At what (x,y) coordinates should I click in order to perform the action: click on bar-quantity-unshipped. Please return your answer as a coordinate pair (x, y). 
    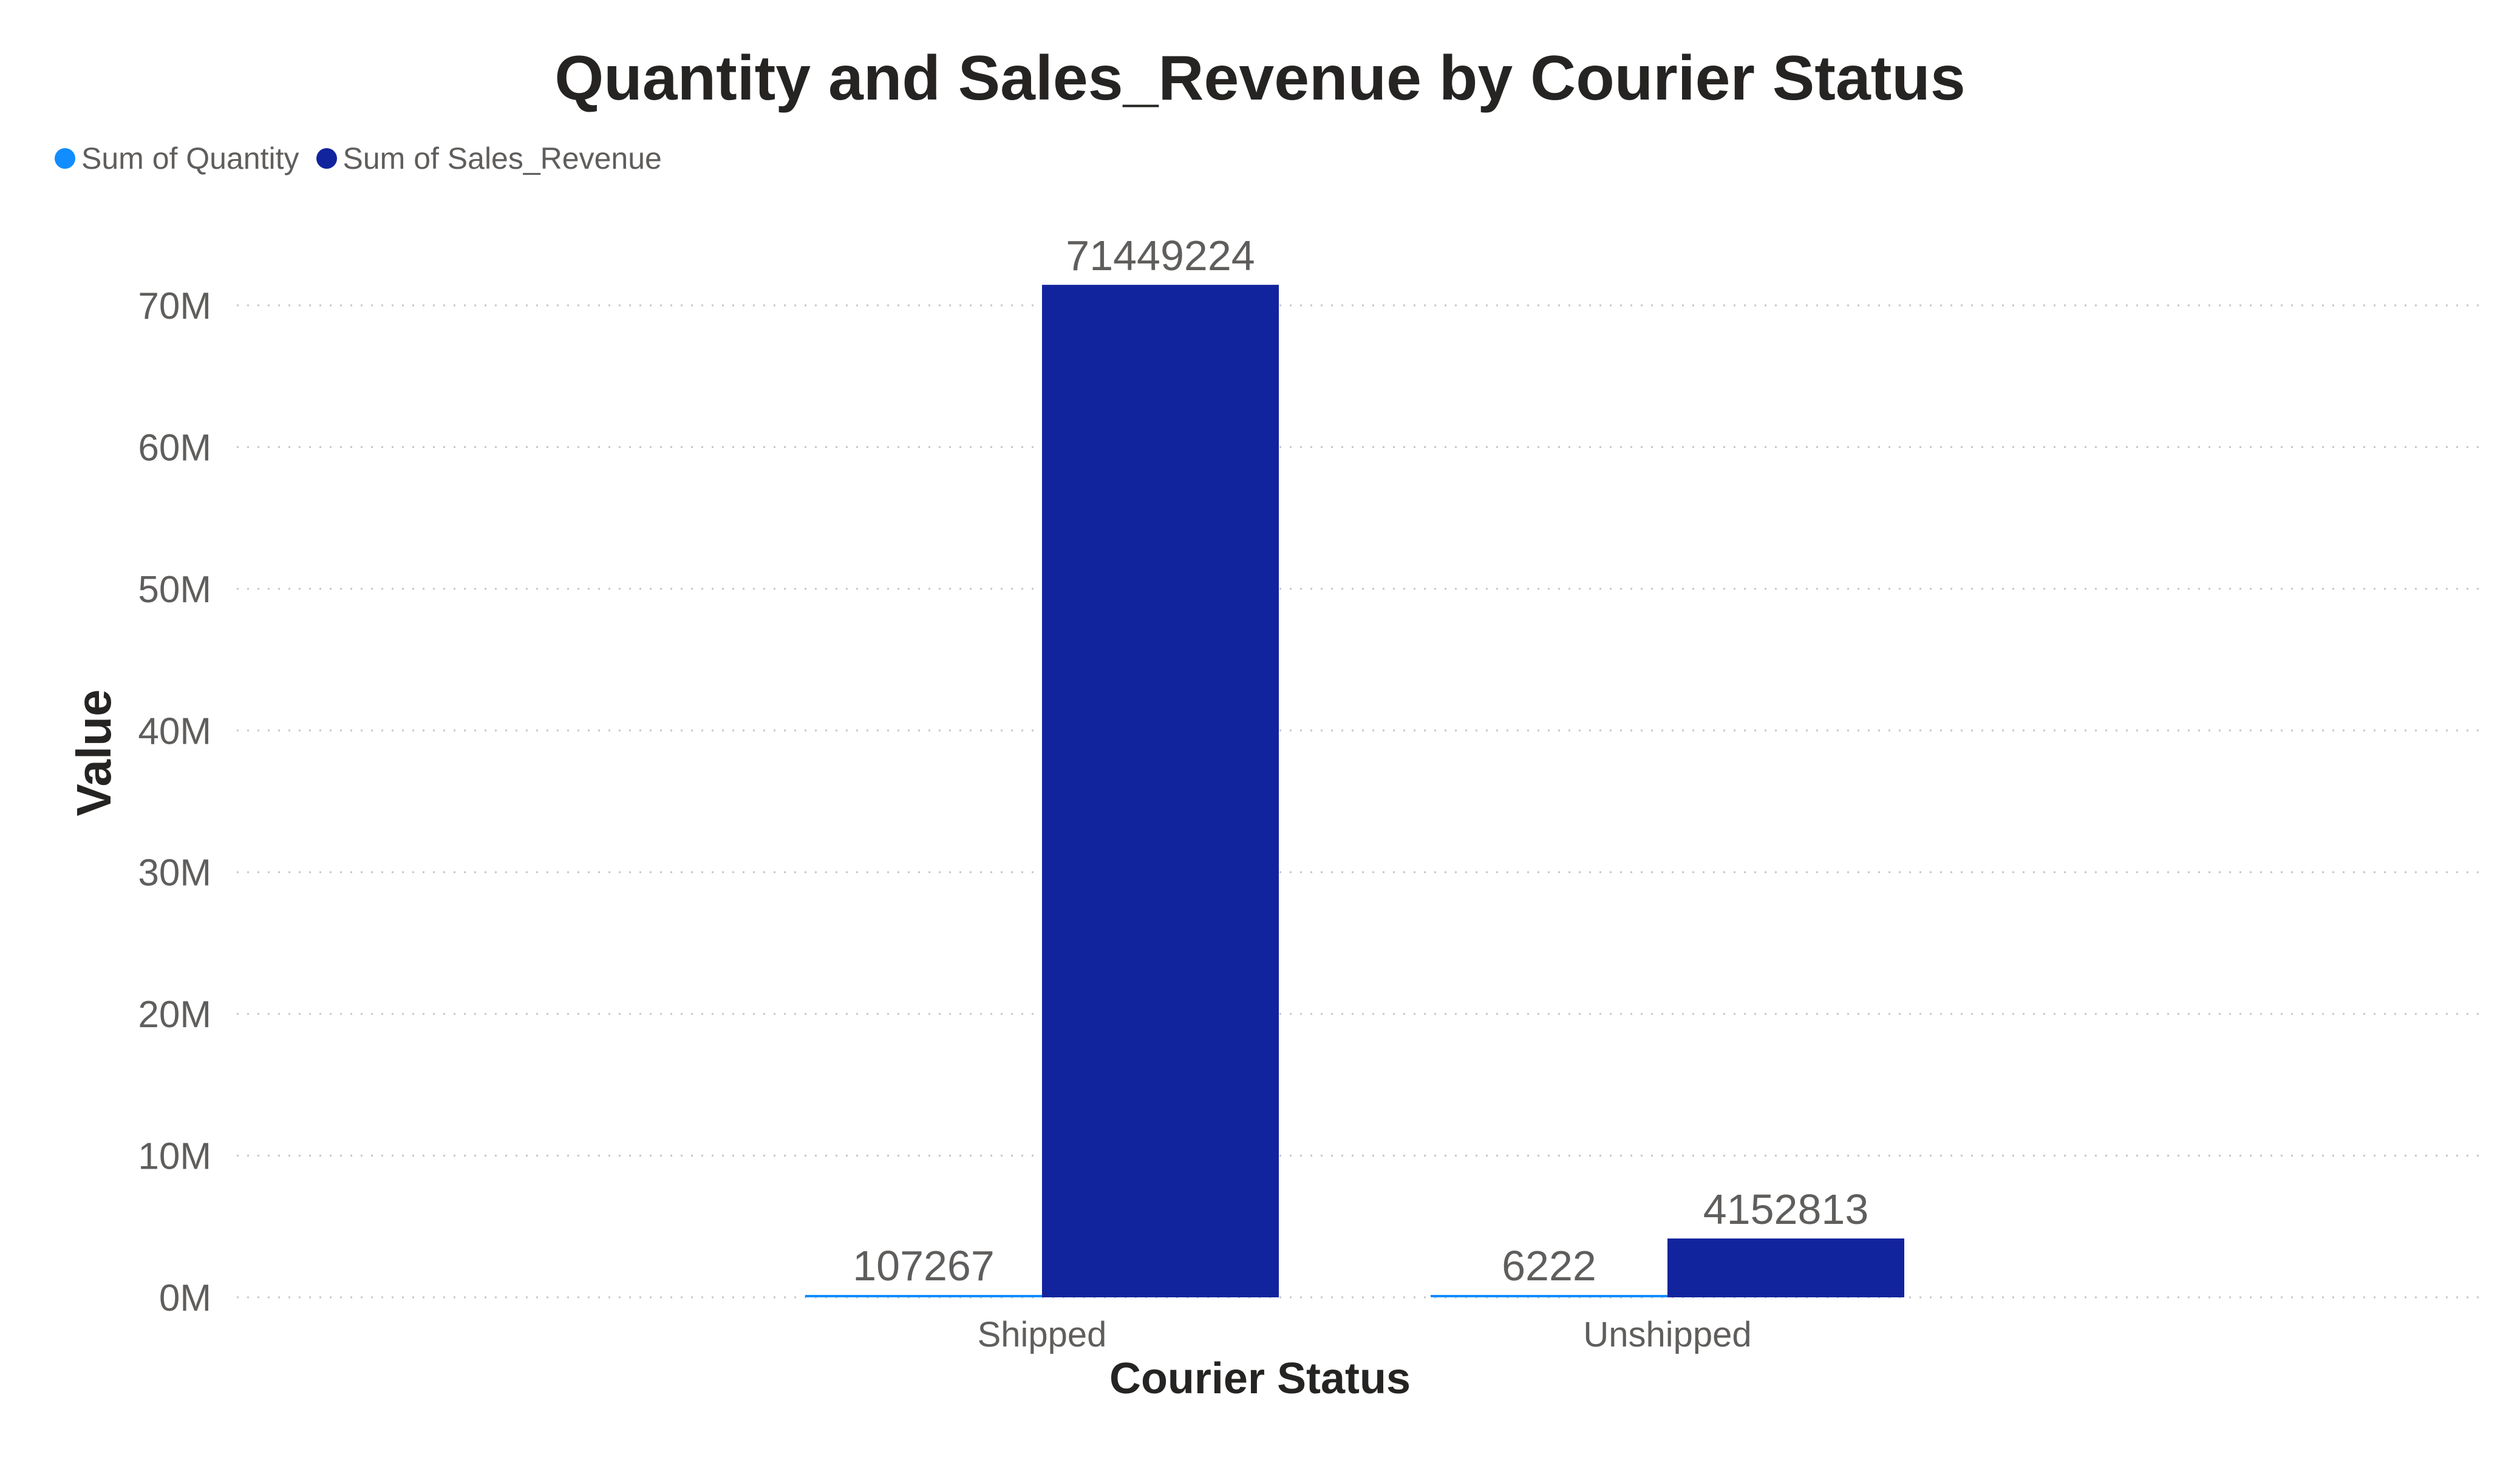
    Looking at the image, I should click on (1549, 1296).